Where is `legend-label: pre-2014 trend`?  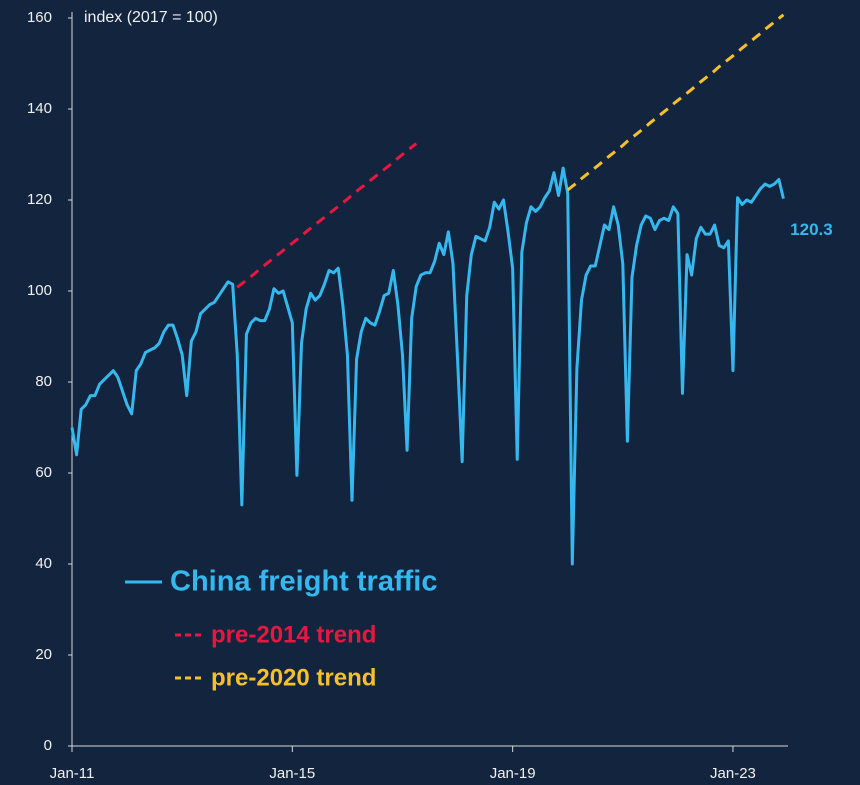
legend-label: pre-2014 trend is located at coordinates (293, 634).